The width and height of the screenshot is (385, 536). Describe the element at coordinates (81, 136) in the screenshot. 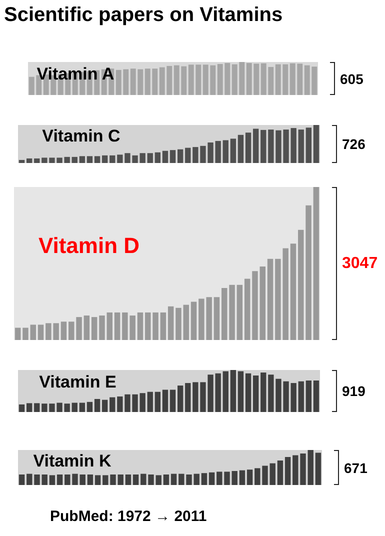

I see `chart-title: Vitamin C` at that location.